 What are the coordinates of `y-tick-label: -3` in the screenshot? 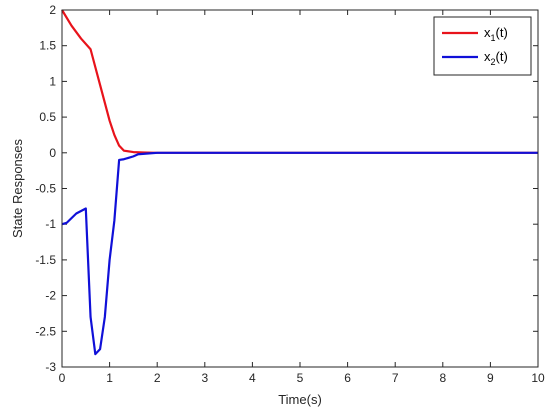 It's located at (50, 367).